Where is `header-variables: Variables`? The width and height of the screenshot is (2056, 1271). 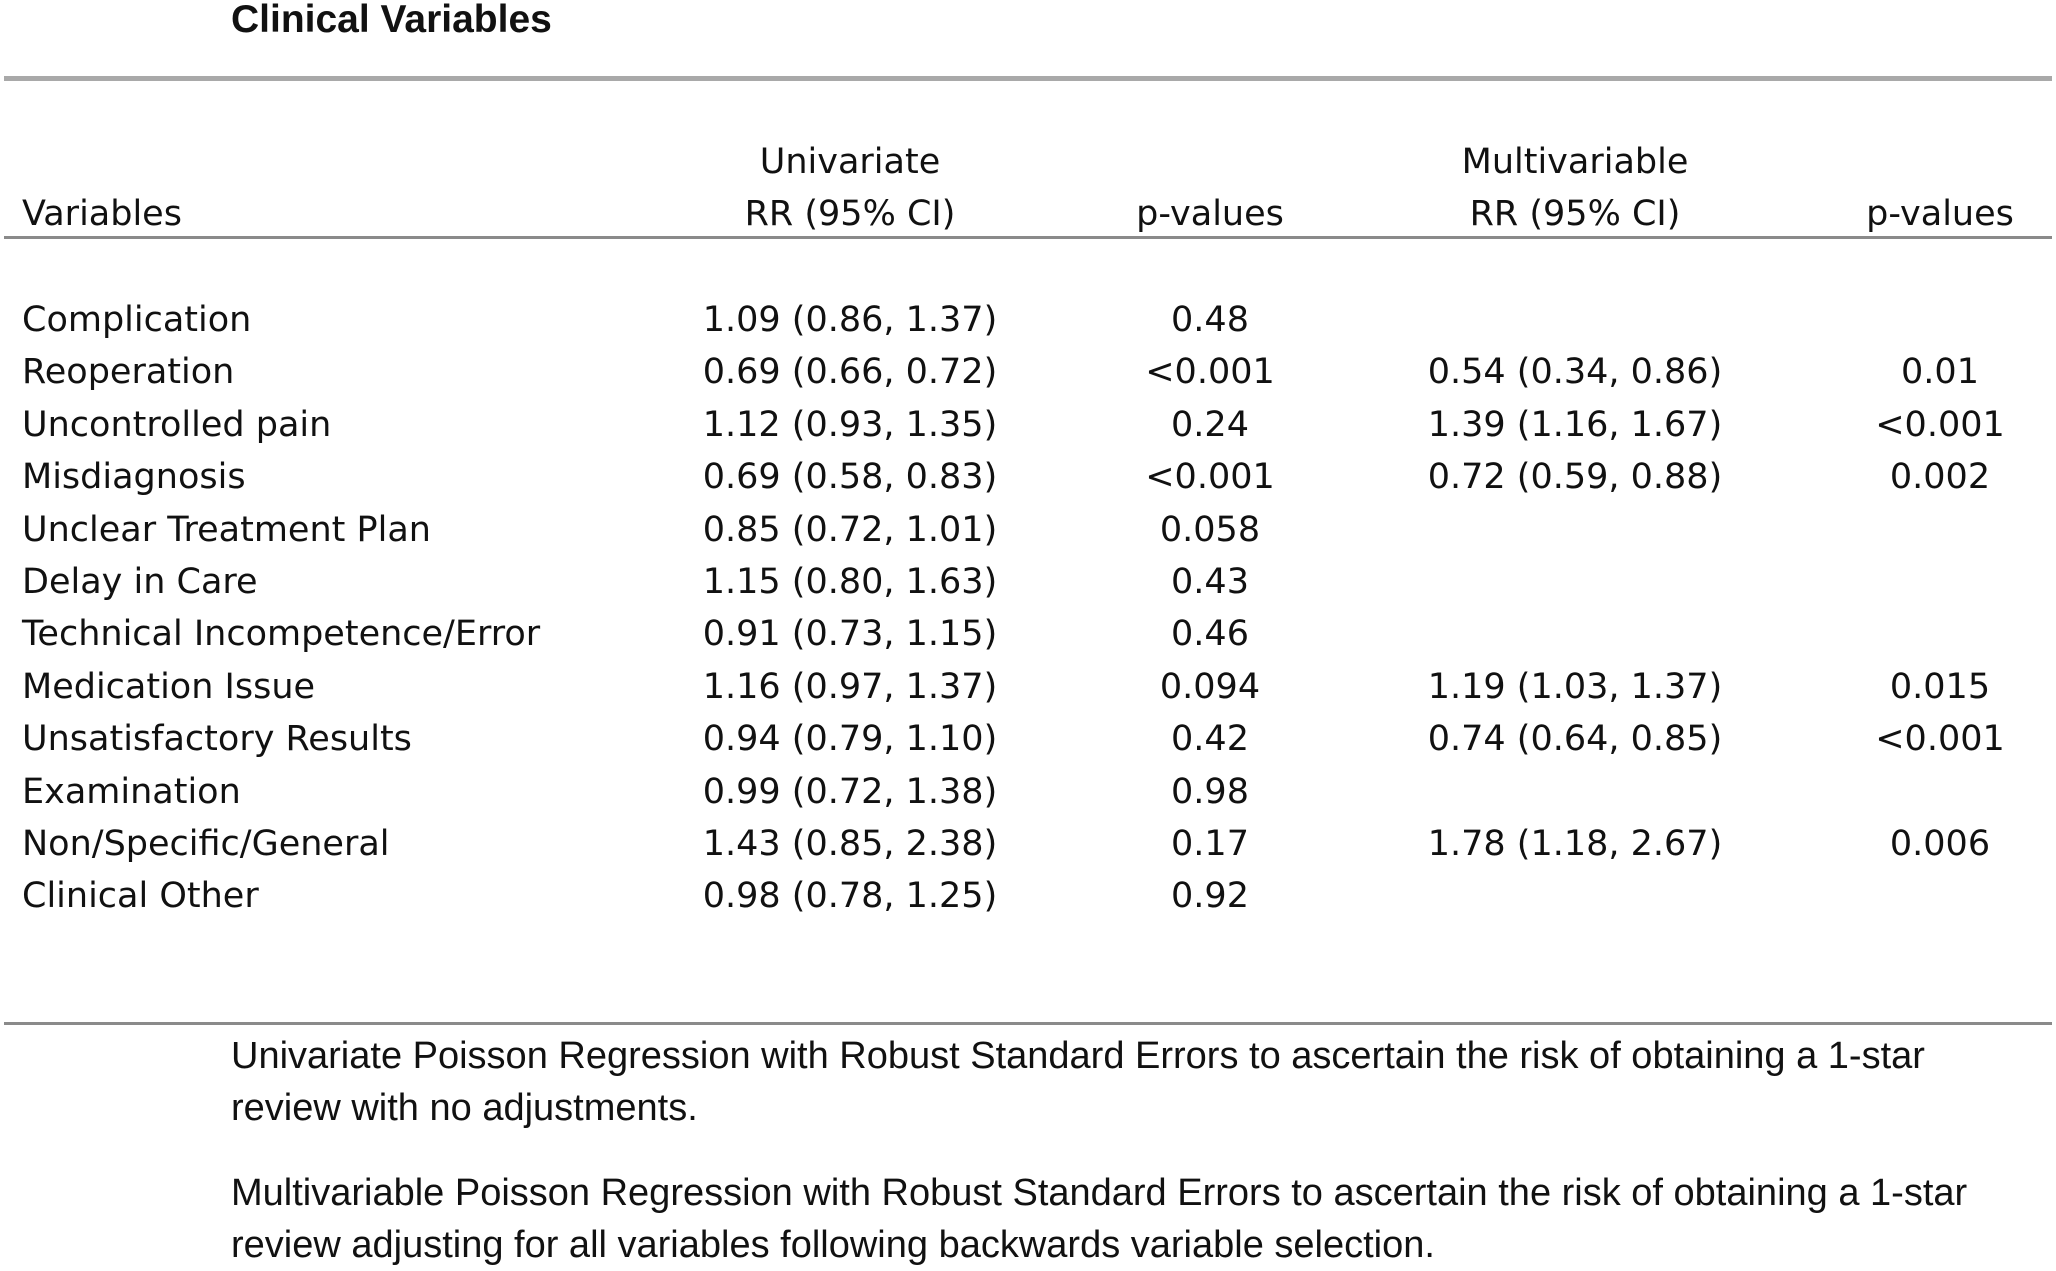 header-variables: Variables is located at coordinates (102, 214).